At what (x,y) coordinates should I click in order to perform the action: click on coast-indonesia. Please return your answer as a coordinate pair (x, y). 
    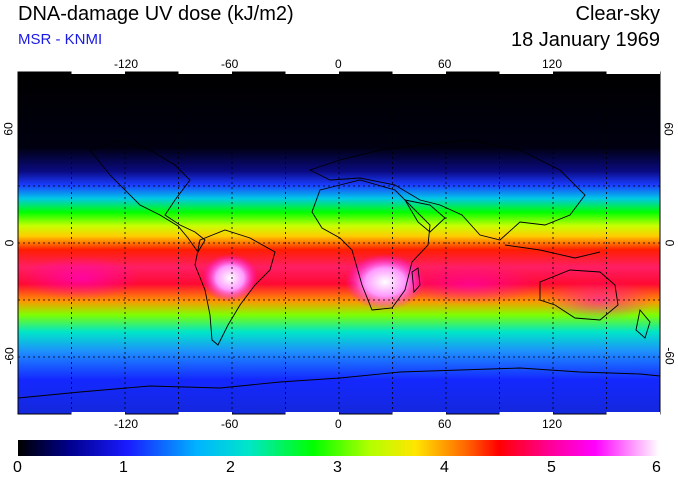
    Looking at the image, I should click on (552, 251).